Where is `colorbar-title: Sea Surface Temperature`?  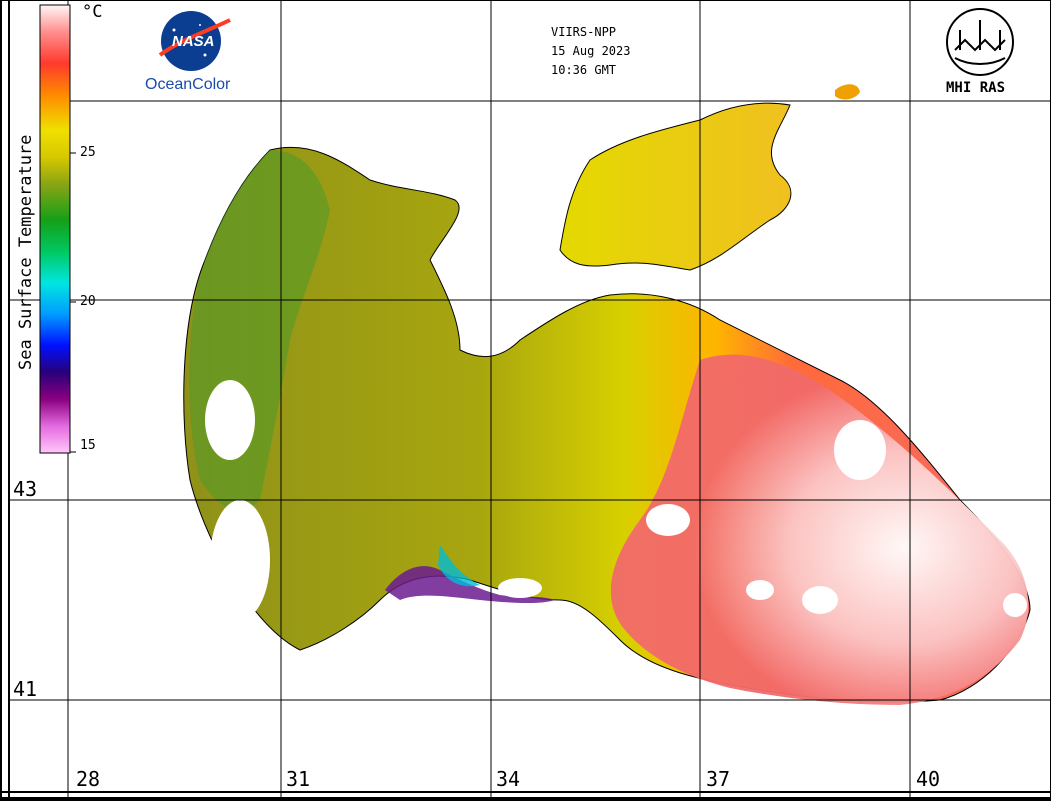
colorbar-title: Sea Surface Temperature is located at coordinates (26, 252).